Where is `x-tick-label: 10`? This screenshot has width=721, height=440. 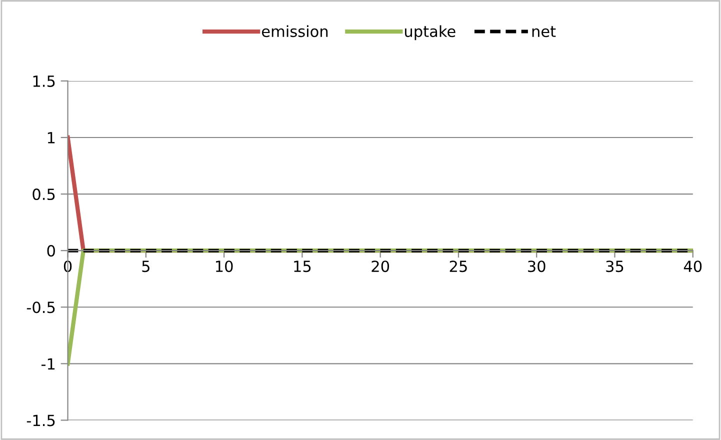
x-tick-label: 10 is located at coordinates (224, 266).